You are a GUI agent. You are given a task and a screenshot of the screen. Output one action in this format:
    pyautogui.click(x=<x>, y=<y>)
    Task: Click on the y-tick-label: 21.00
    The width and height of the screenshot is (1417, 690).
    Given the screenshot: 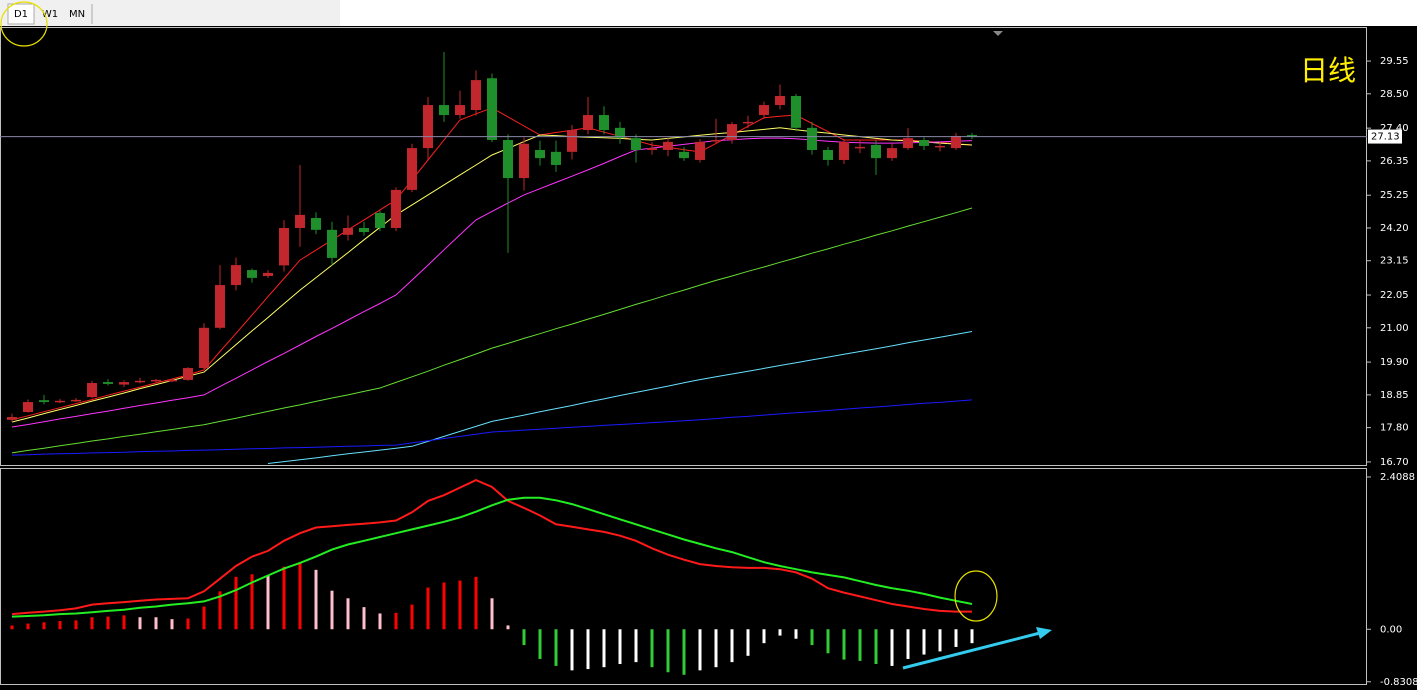 What is the action you would take?
    pyautogui.click(x=1394, y=328)
    